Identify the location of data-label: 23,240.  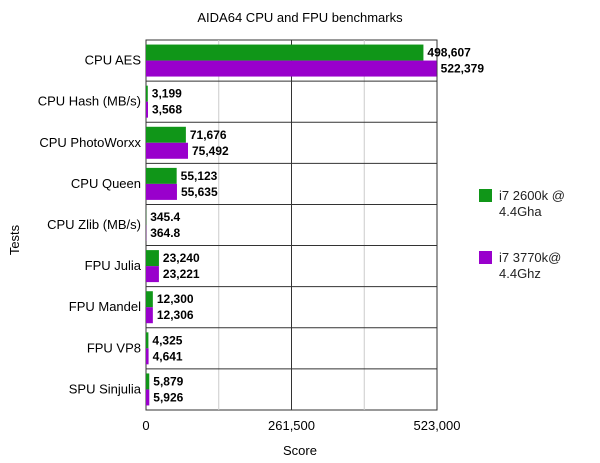
(181, 258).